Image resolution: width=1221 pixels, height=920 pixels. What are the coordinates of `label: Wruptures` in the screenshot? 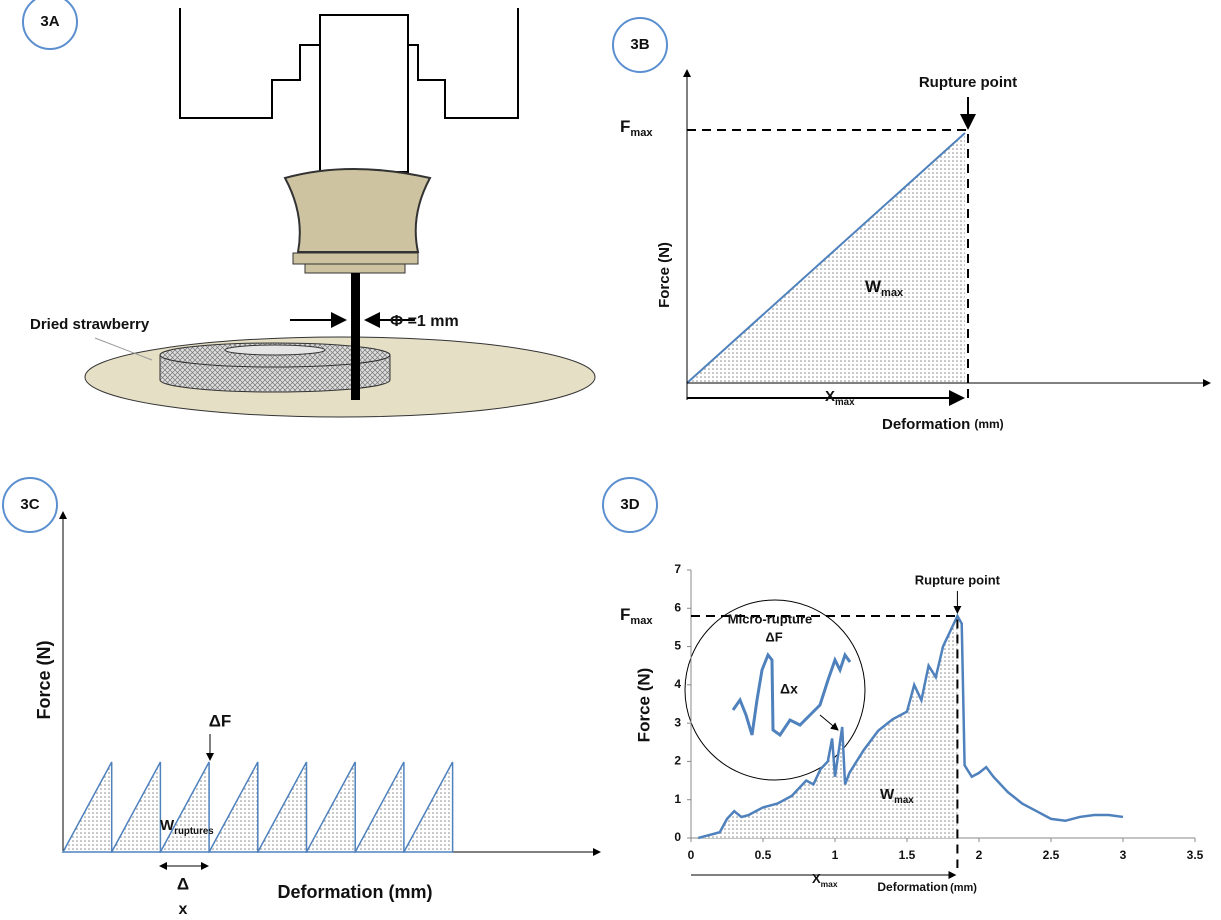 It's located at (187, 827).